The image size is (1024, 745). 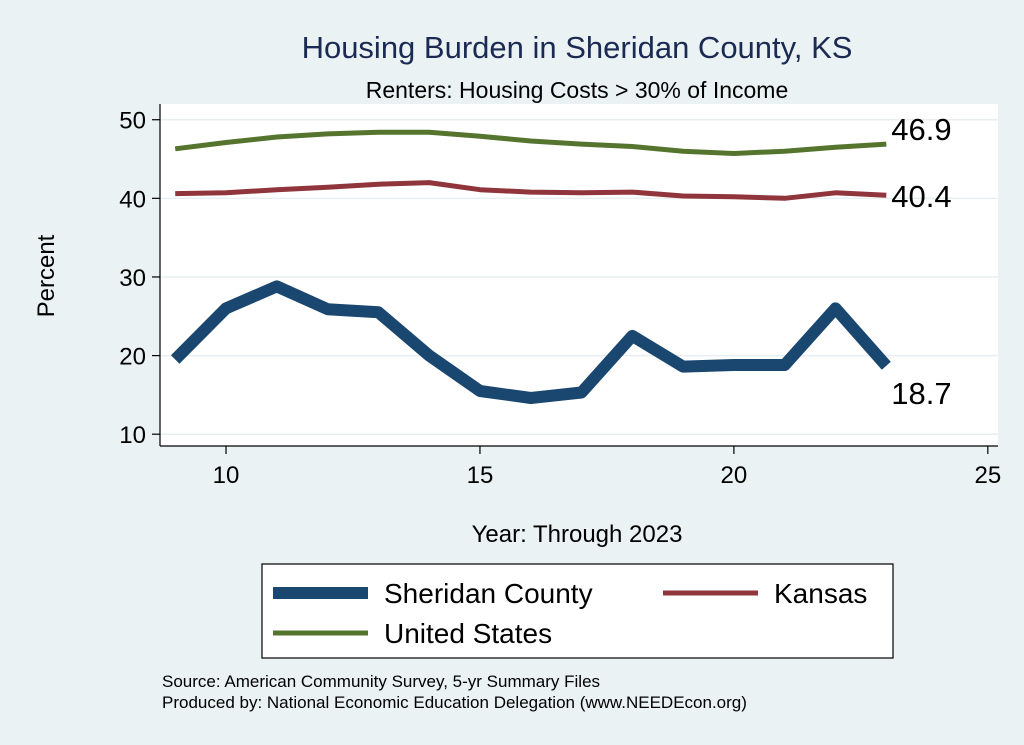 What do you see at coordinates (530, 342) in the screenshot?
I see `series-line-sheridan-county` at bounding box center [530, 342].